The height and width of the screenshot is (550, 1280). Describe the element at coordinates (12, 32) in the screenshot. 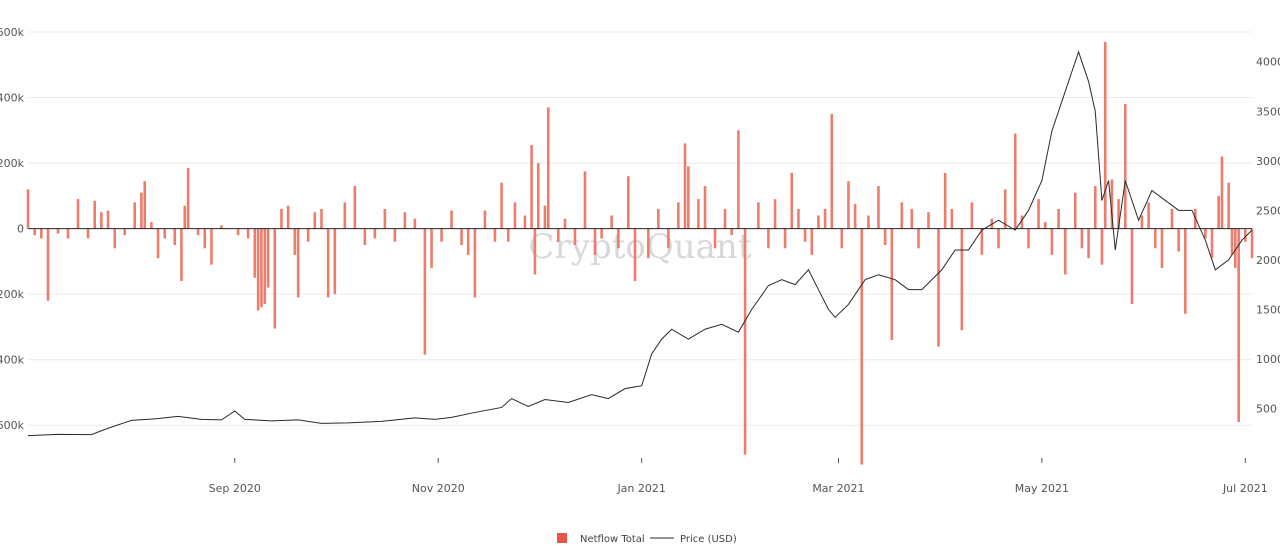

I see `left-tick-label: 600k` at that location.